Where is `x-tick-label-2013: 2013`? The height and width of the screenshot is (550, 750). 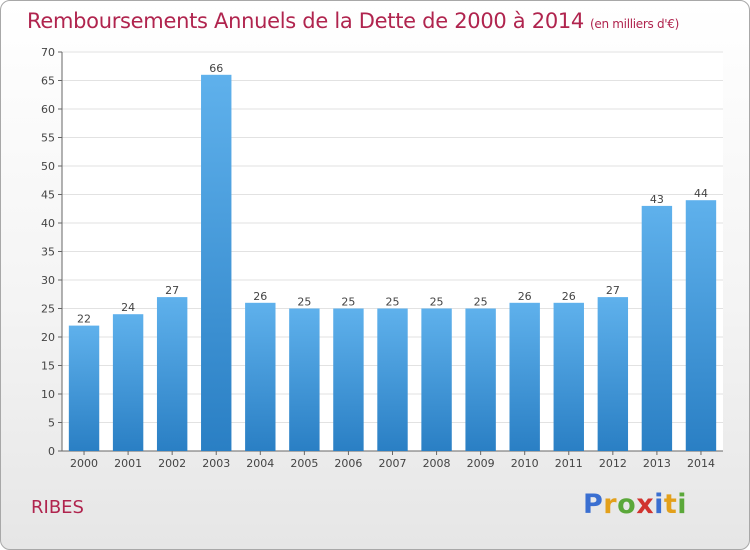 x-tick-label-2013: 2013 is located at coordinates (657, 463).